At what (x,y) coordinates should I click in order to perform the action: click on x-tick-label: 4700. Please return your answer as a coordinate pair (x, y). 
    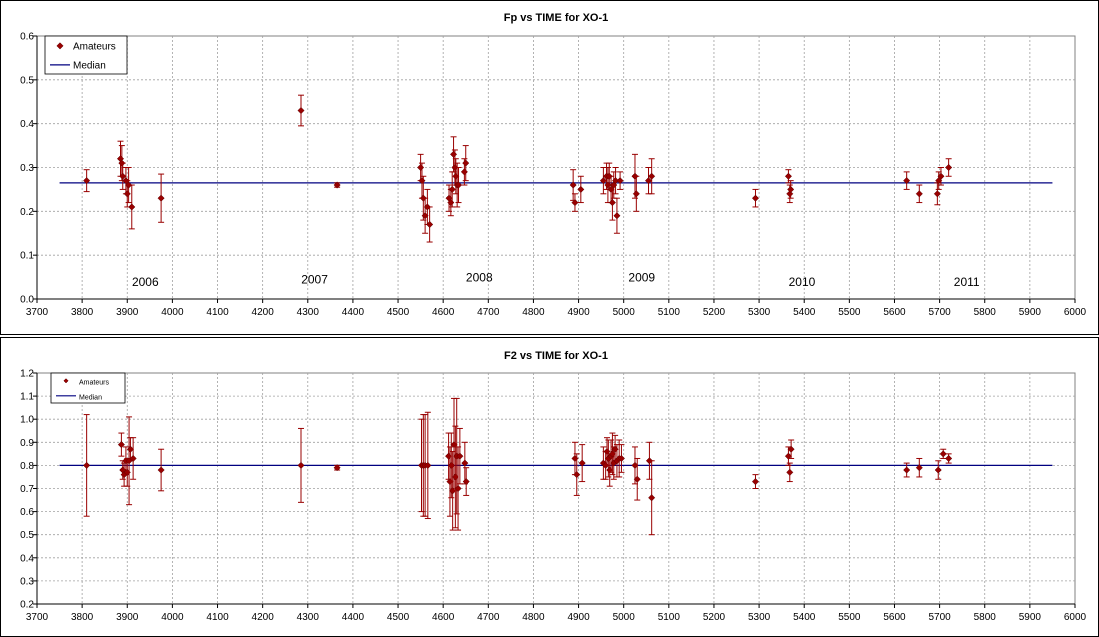
    Looking at the image, I should click on (488, 312).